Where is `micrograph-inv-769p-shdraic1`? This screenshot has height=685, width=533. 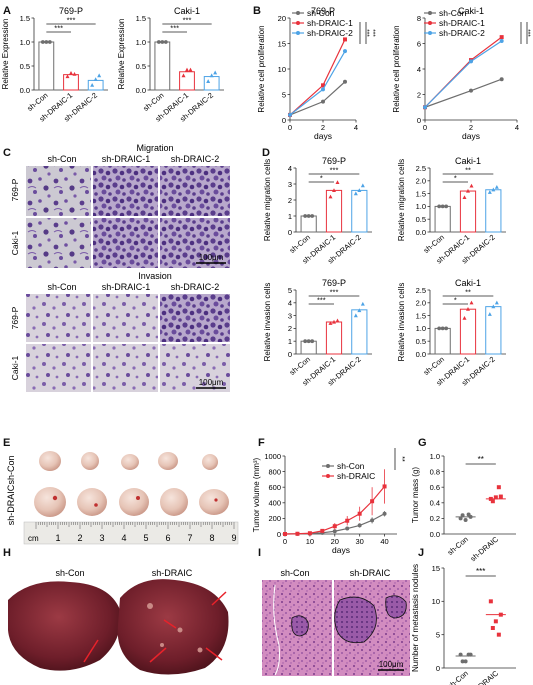
micrograph-inv-769p-shdraic1 is located at coordinates (125, 318).